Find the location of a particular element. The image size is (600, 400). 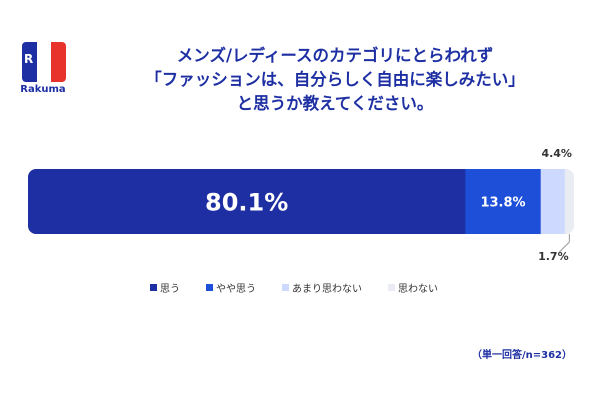

legend-item-1: 思う is located at coordinates (165, 287).